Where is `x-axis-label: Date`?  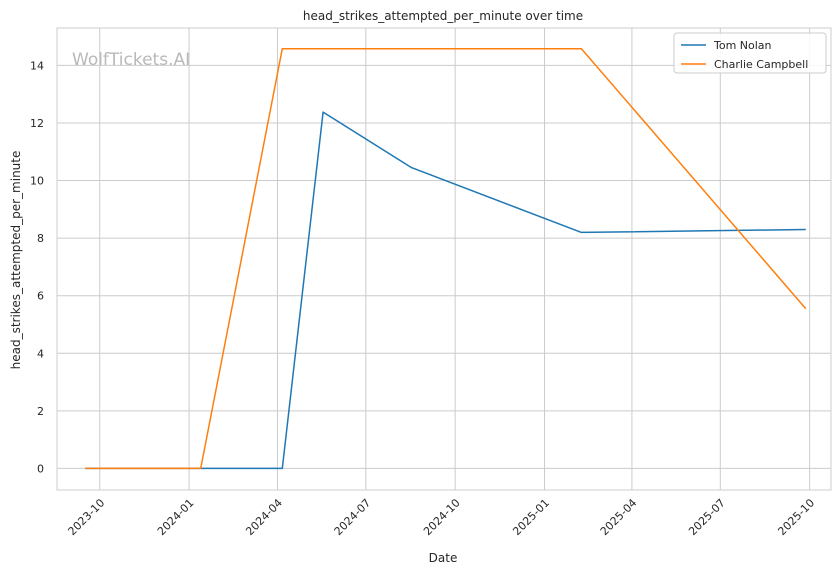
x-axis-label: Date is located at coordinates (443, 558).